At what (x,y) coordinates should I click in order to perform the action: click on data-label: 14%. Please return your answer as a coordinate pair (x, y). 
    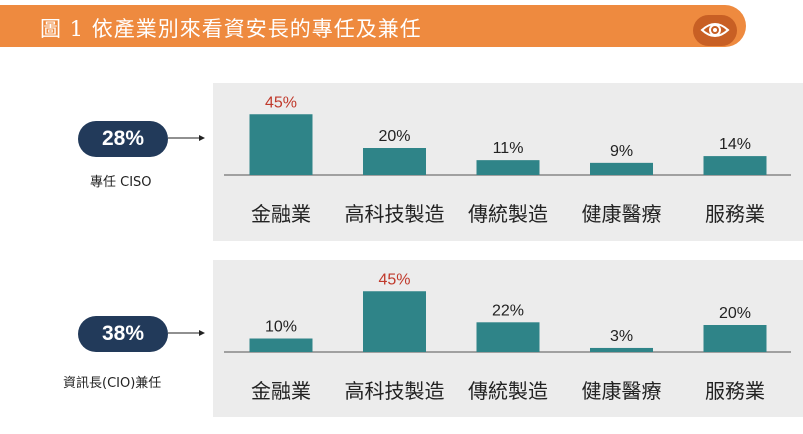
    Looking at the image, I should click on (735, 144).